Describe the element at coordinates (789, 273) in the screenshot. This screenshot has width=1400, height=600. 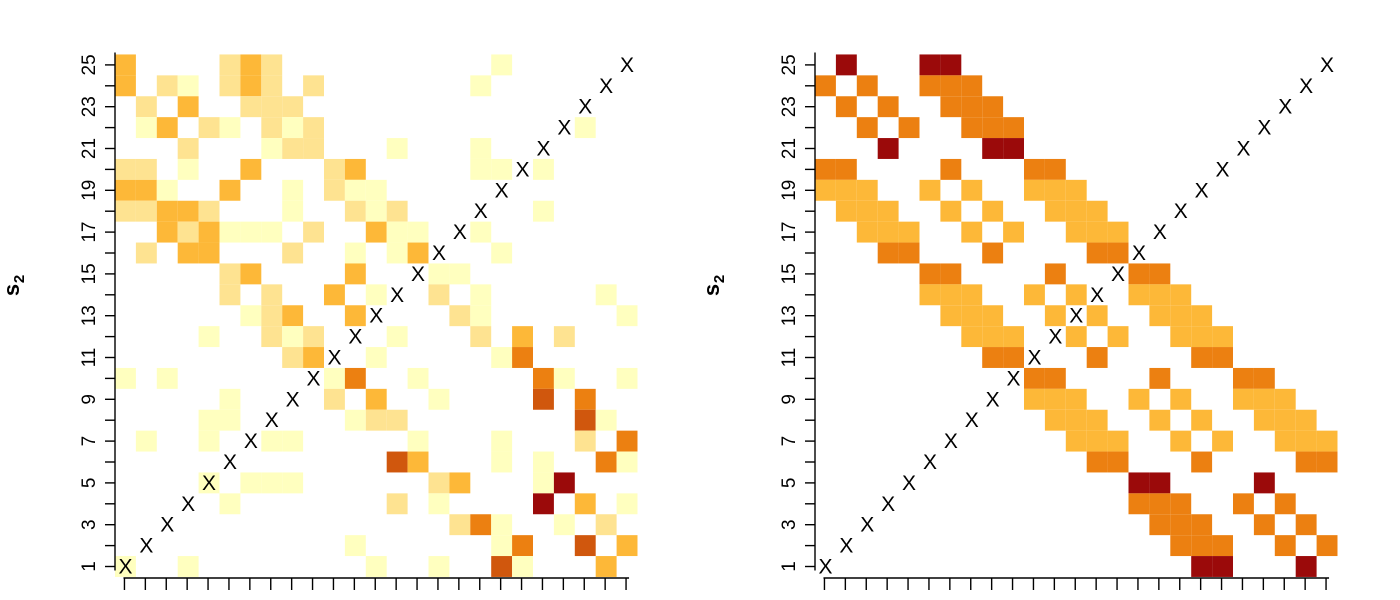
I see `y-tick-label: 15` at that location.